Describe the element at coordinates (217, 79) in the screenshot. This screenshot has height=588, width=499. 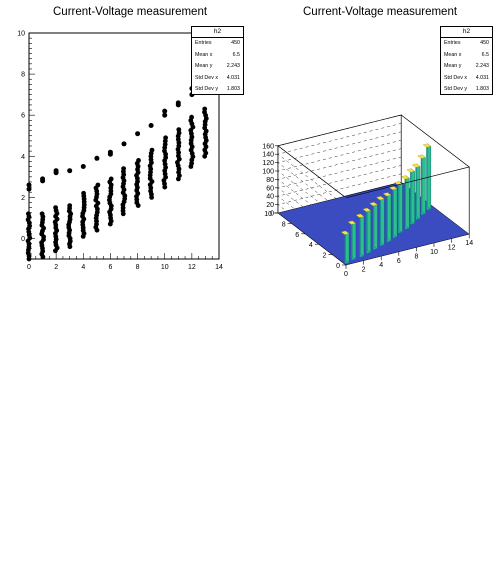
I see `left-stats-row: Std Dev x 4.031` at that location.